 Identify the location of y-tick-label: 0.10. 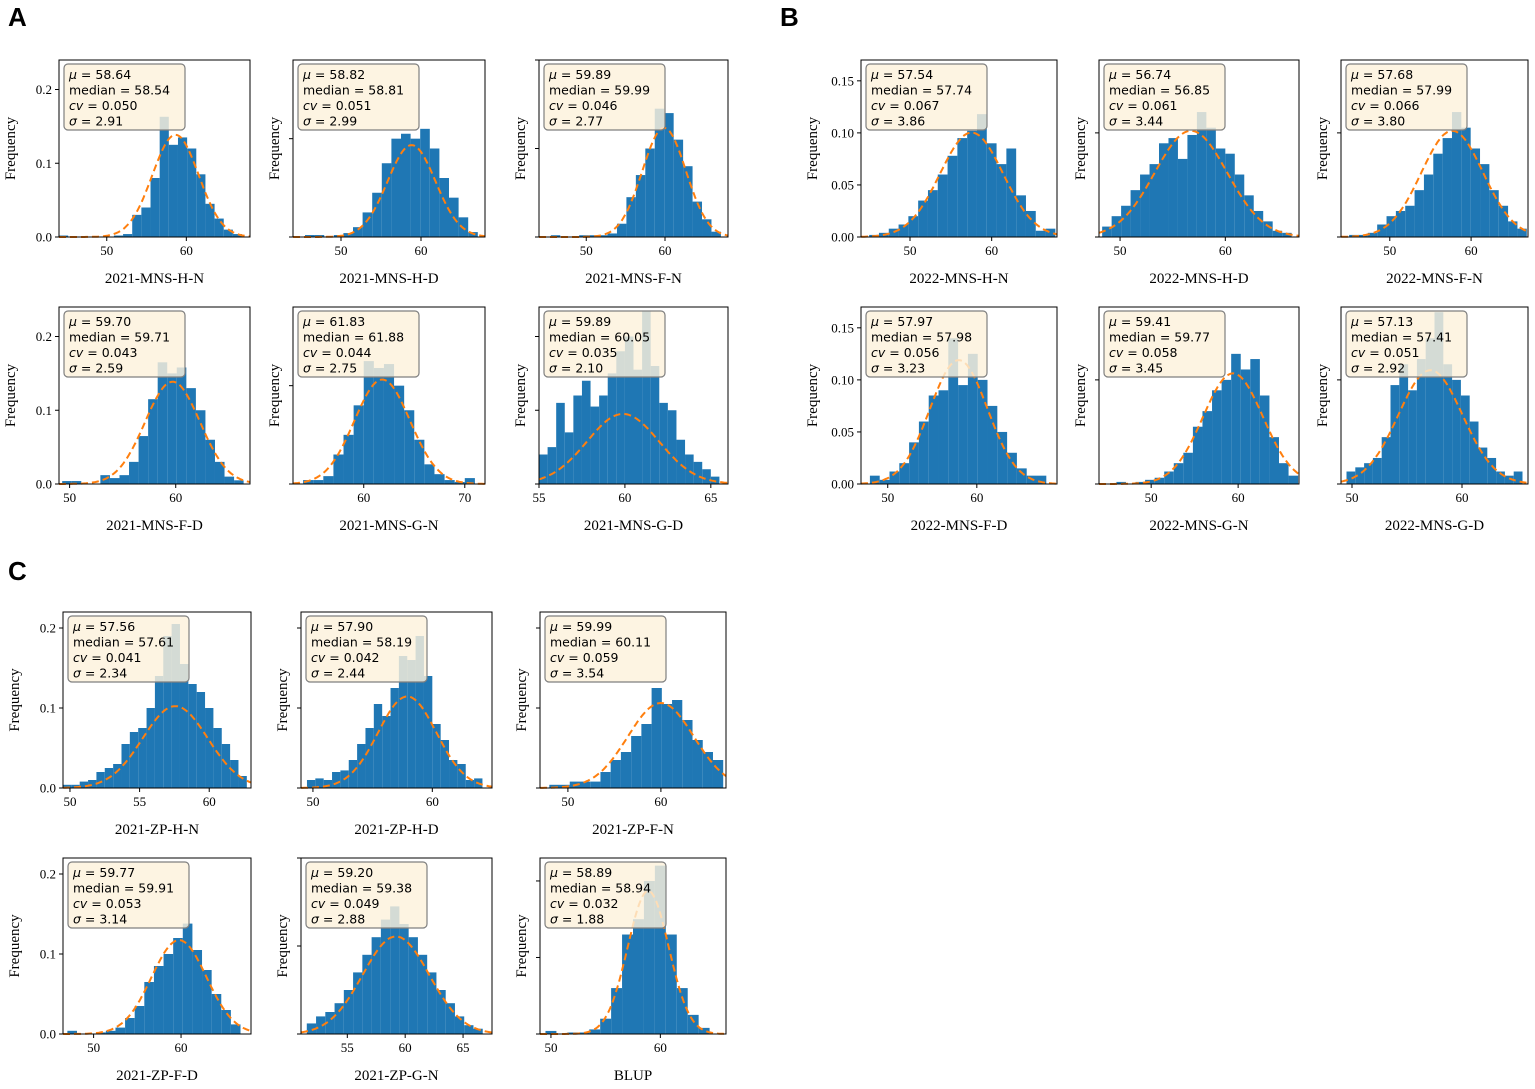
(842, 379).